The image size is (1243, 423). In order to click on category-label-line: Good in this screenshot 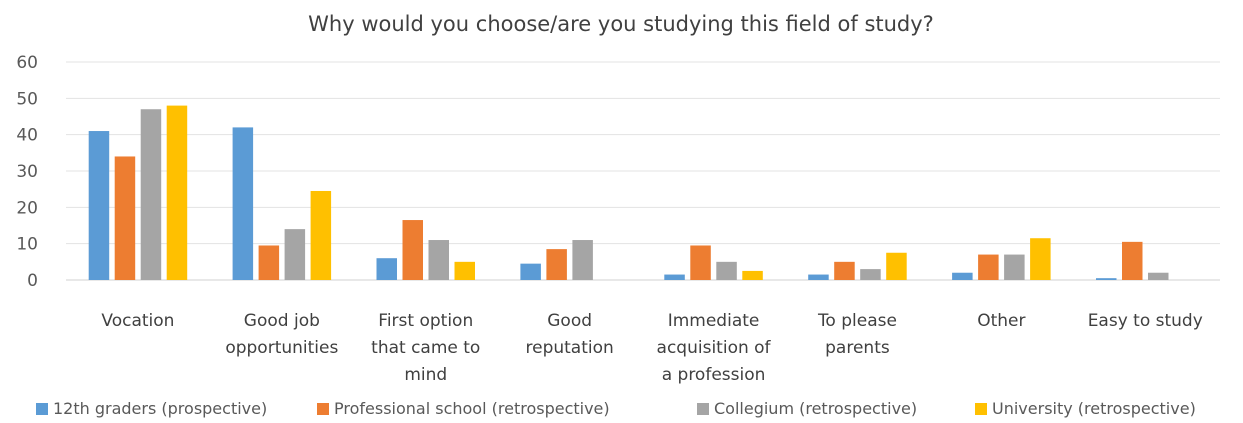, I will do `click(569, 321)`.